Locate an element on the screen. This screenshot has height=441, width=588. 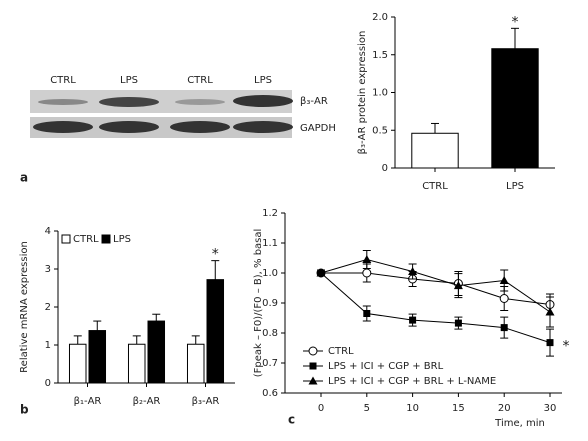
y-tick-label: 2.0 is located at coordinates (380, 17).